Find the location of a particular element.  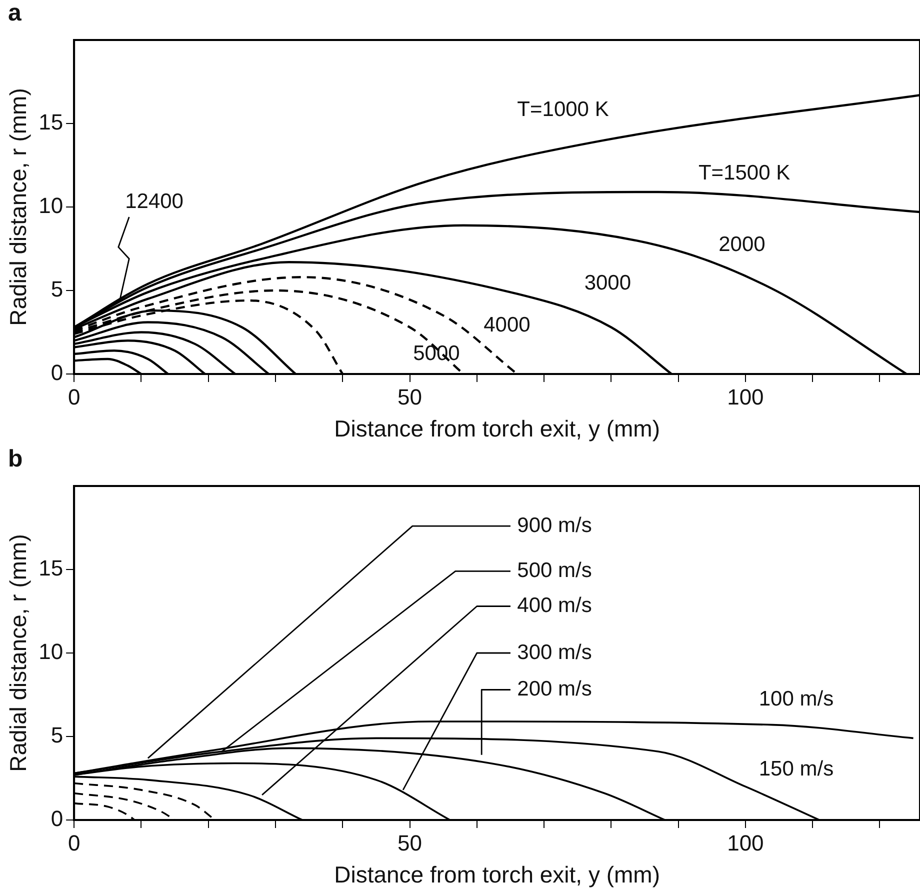

series-label: T=1500 K is located at coordinates (744, 172).